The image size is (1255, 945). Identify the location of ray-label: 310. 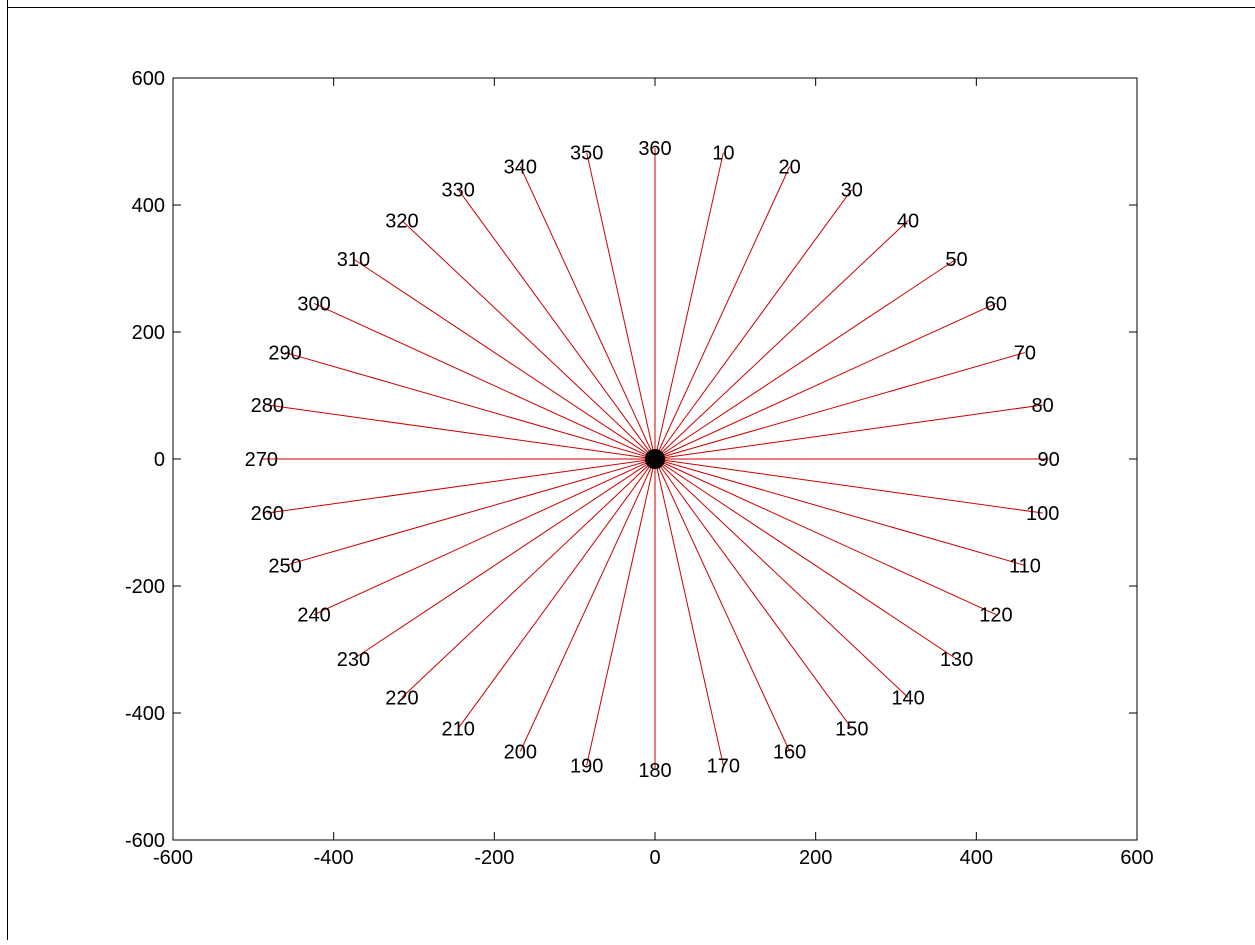
(353, 260).